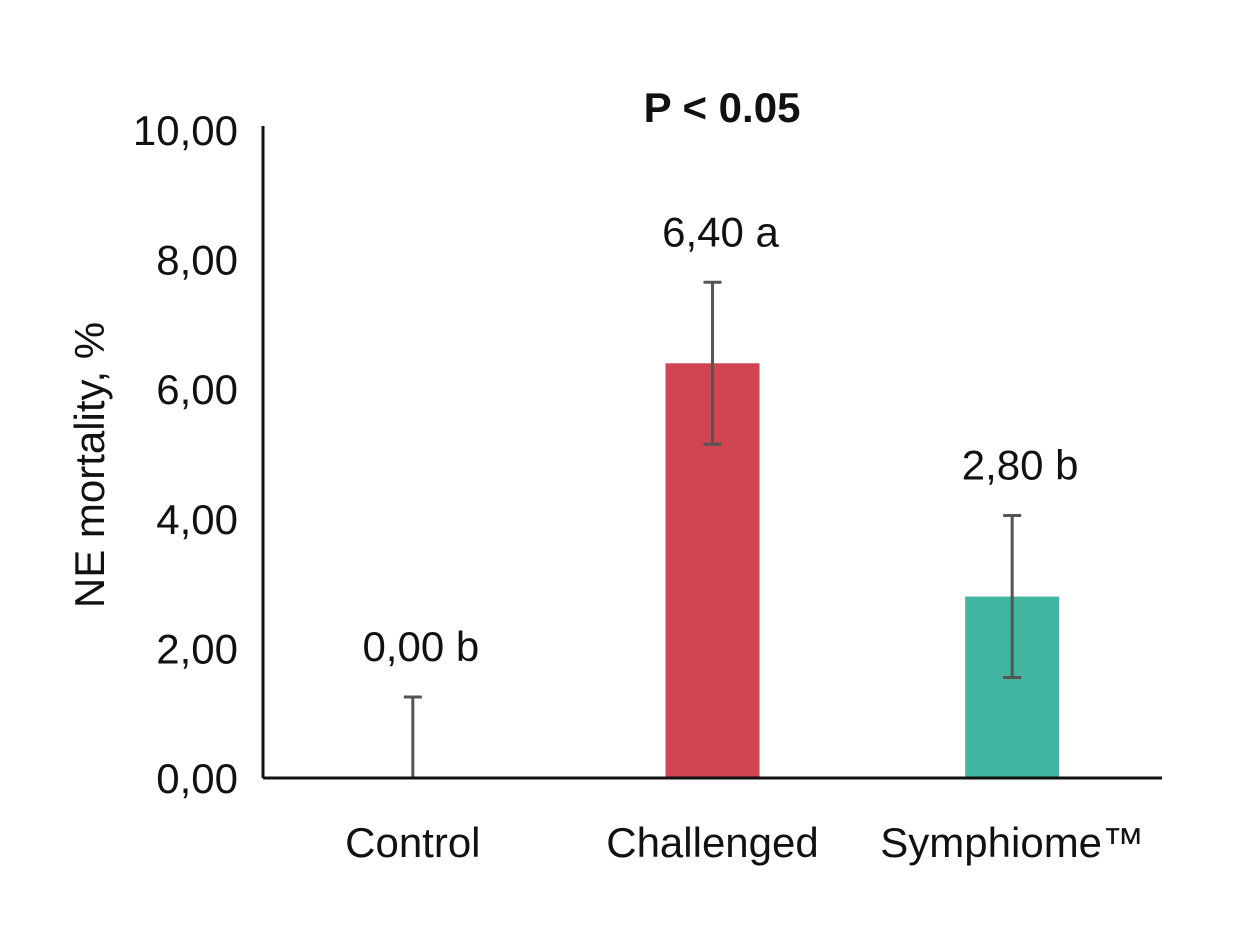 This screenshot has height=950, width=1257. I want to click on data-label: 2,80 b, so click(1020, 465).